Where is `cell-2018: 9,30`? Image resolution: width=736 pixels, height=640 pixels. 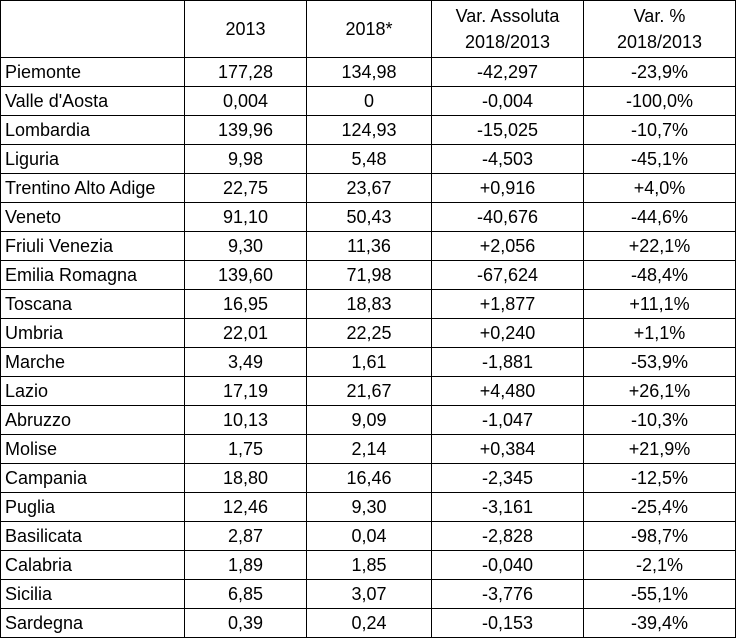 cell-2018: 9,30 is located at coordinates (369, 507).